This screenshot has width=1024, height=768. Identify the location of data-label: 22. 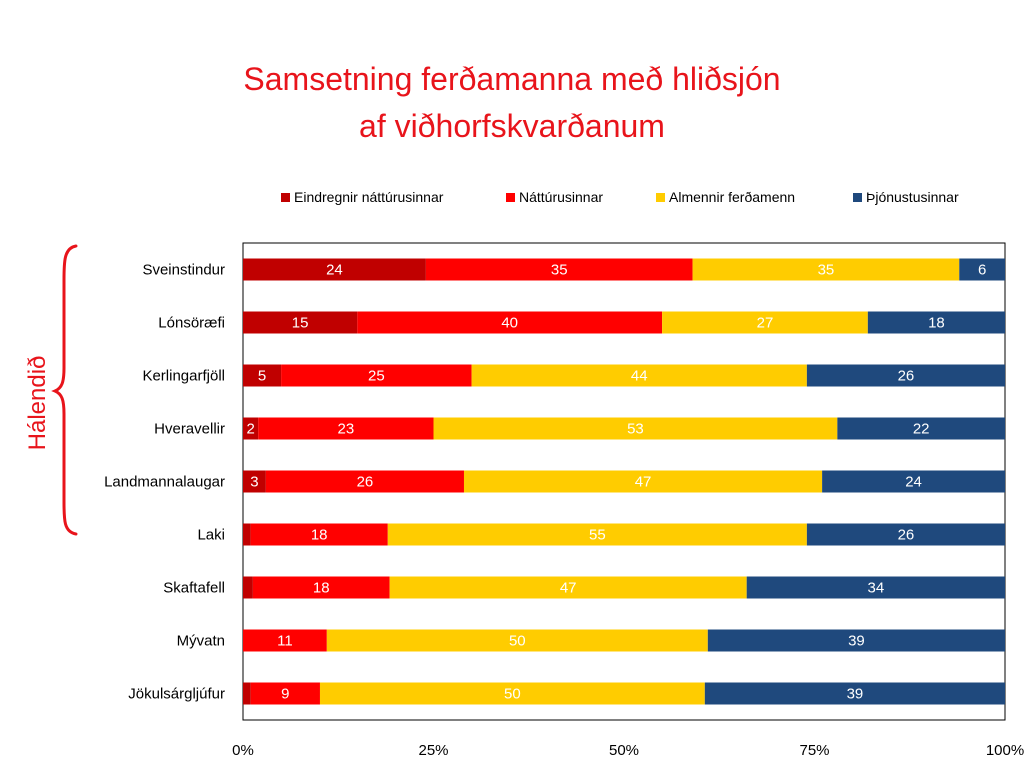
(921, 429).